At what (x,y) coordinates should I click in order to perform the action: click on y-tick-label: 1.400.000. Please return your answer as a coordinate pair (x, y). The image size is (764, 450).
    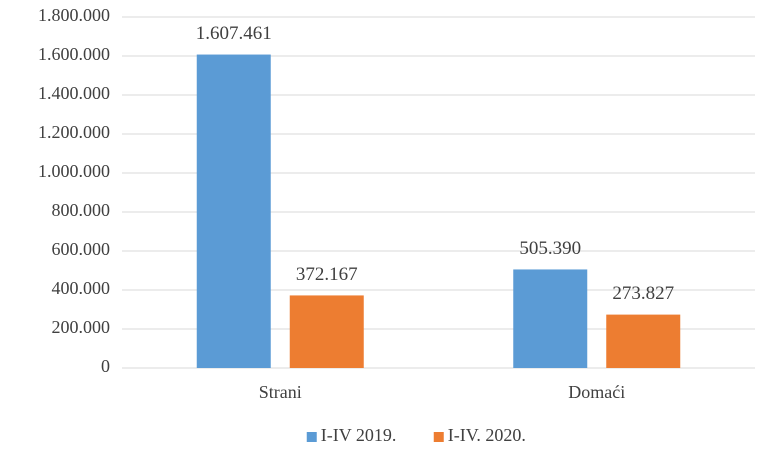
    Looking at the image, I should click on (74, 93).